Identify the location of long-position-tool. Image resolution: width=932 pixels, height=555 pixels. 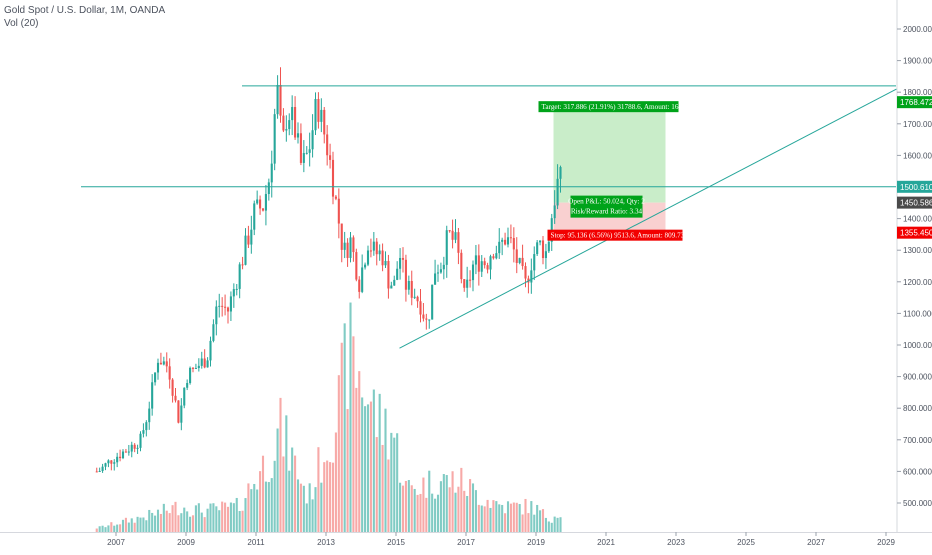
(609, 167).